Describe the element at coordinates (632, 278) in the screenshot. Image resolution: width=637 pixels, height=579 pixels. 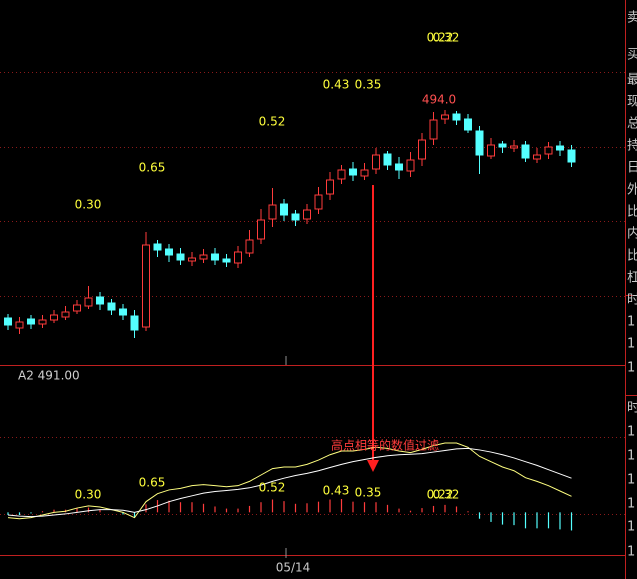
I see `sidebar-label: 杠` at that location.